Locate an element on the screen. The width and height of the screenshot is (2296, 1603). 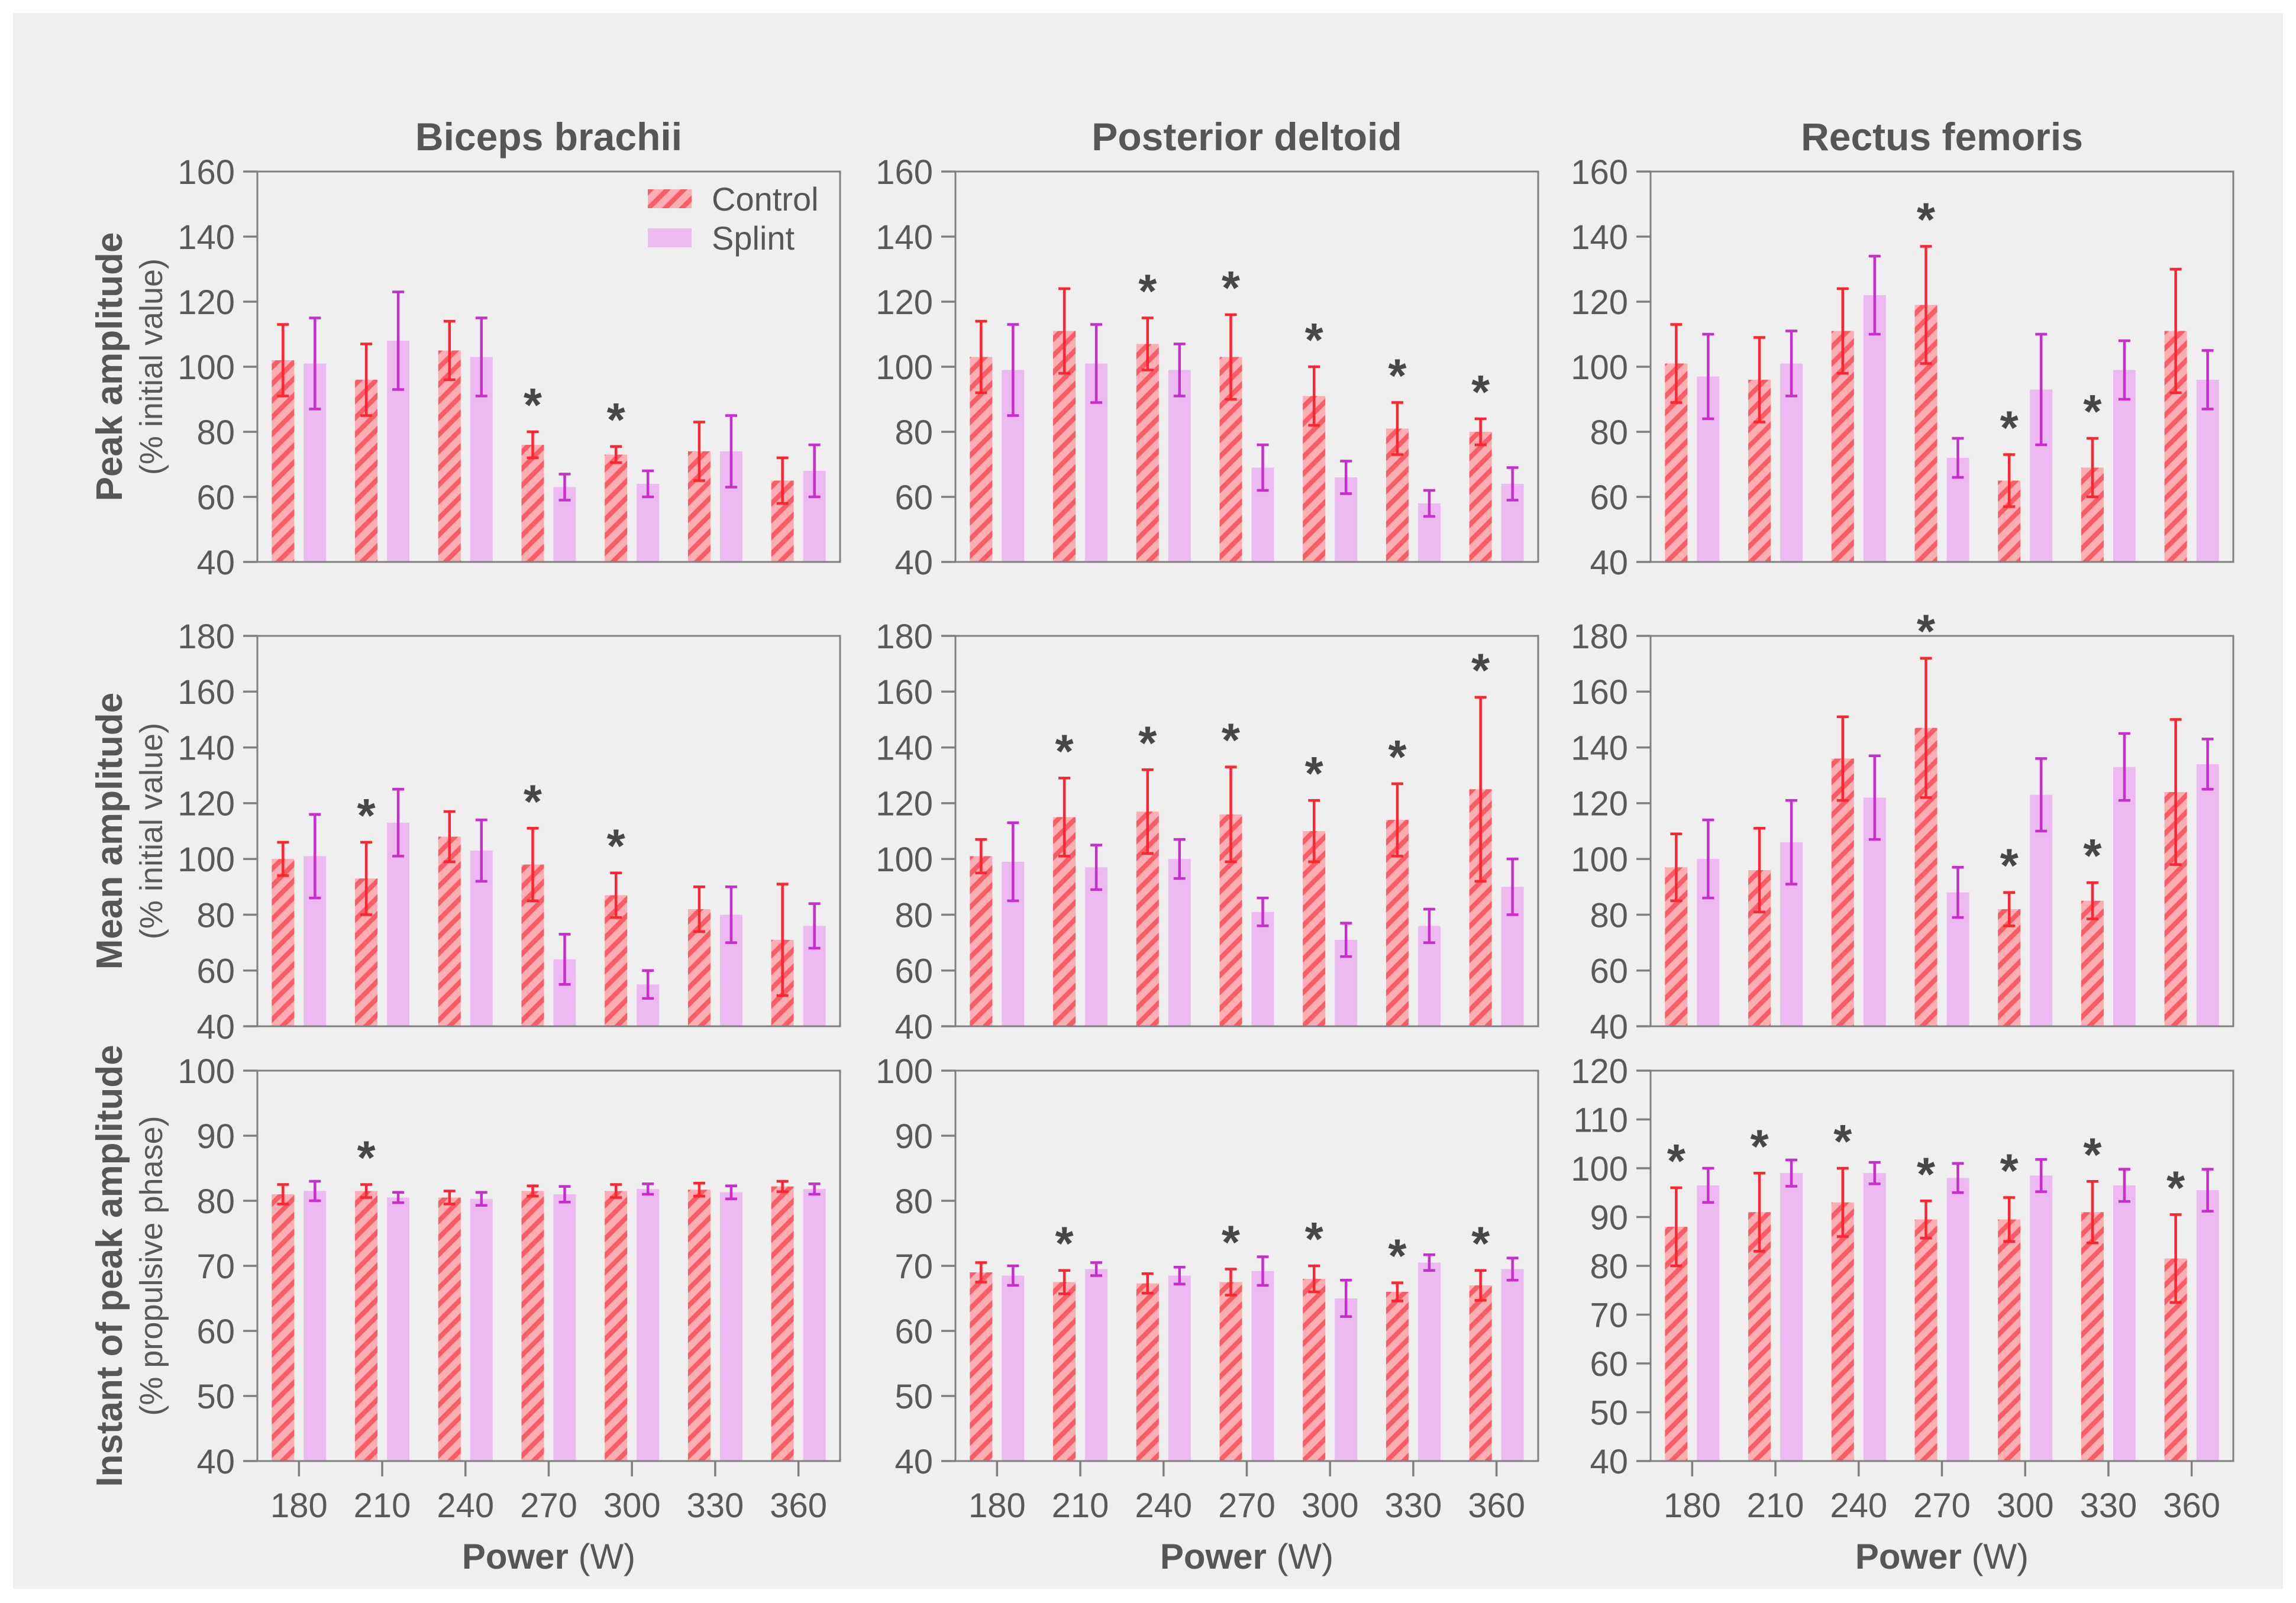
row-label: Peak amplitude is located at coordinates (109, 367).